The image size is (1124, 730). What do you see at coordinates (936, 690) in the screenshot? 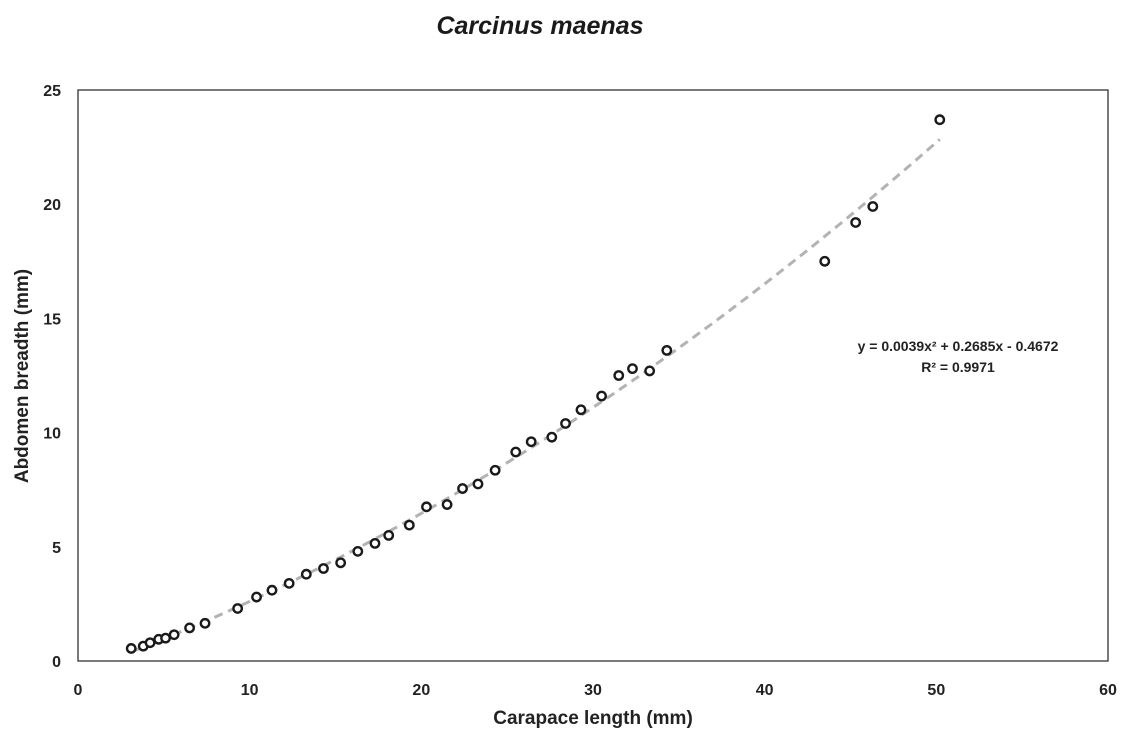
I see `x-tick-label: 50` at bounding box center [936, 690].